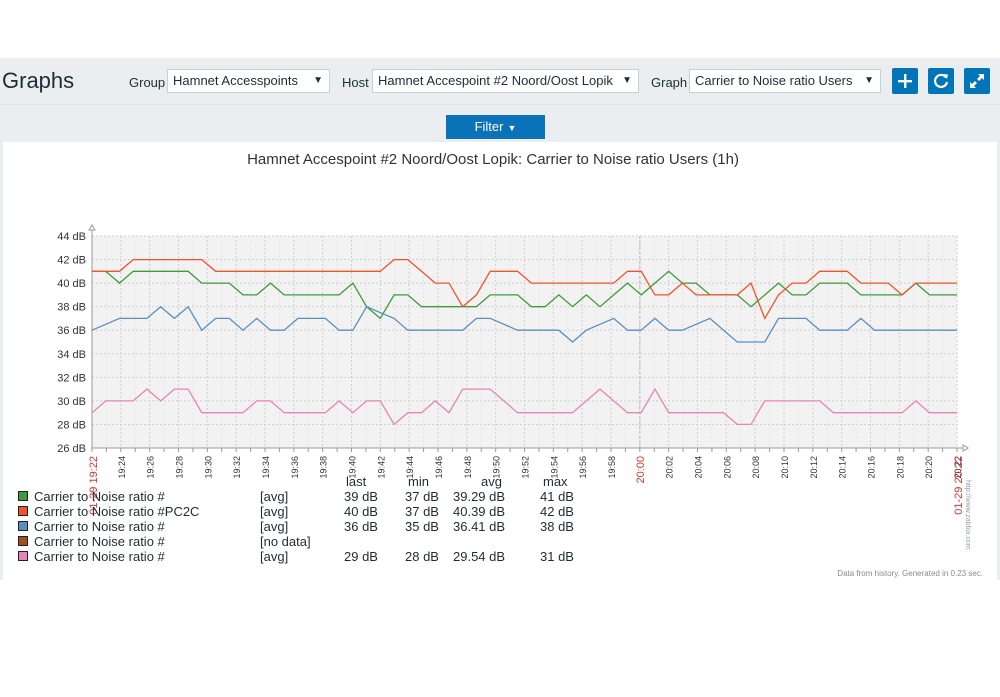  I want to click on x-tick-label: 19:36, so click(295, 467).